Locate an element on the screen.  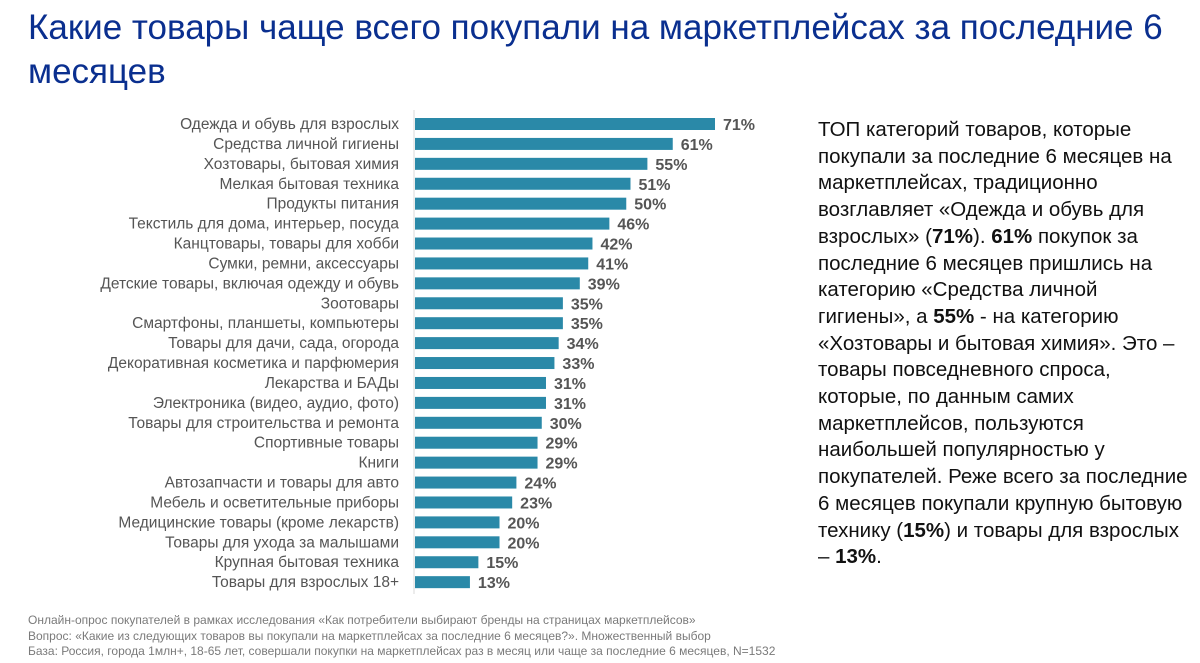
data-label: 41% is located at coordinates (612, 264).